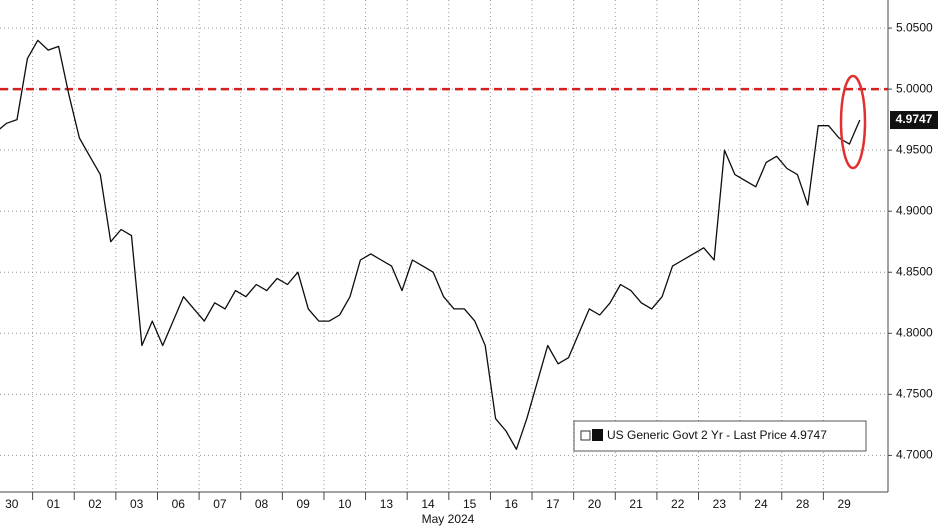  What do you see at coordinates (761, 504) in the screenshot?
I see `x-tick-label: 24` at bounding box center [761, 504].